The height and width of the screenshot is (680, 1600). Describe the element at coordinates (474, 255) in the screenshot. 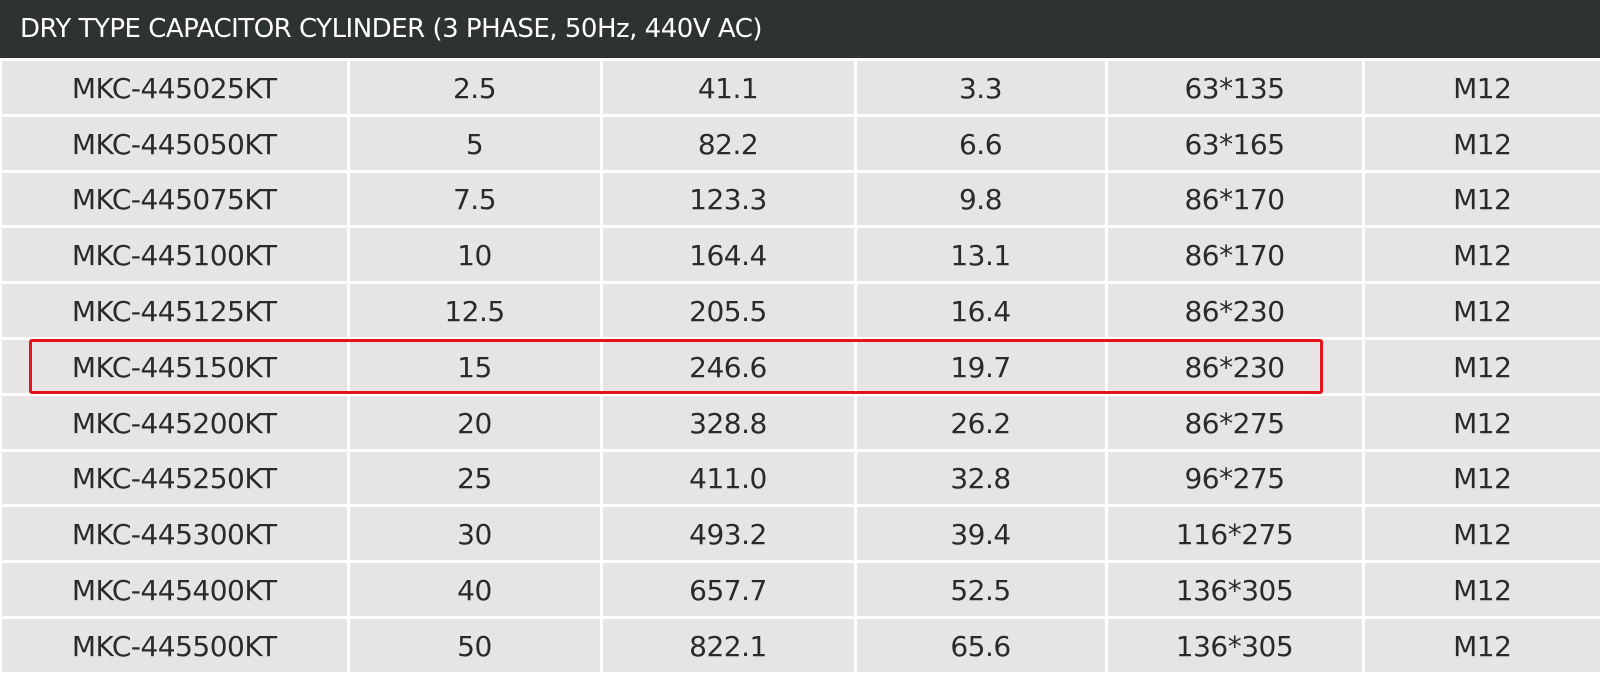

I see `table-cell: 10` at that location.